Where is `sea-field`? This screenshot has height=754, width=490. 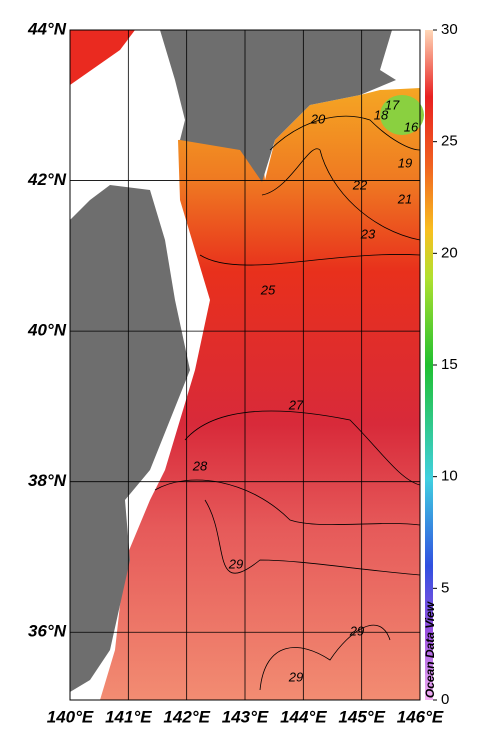 sea-field is located at coordinates (102, 57).